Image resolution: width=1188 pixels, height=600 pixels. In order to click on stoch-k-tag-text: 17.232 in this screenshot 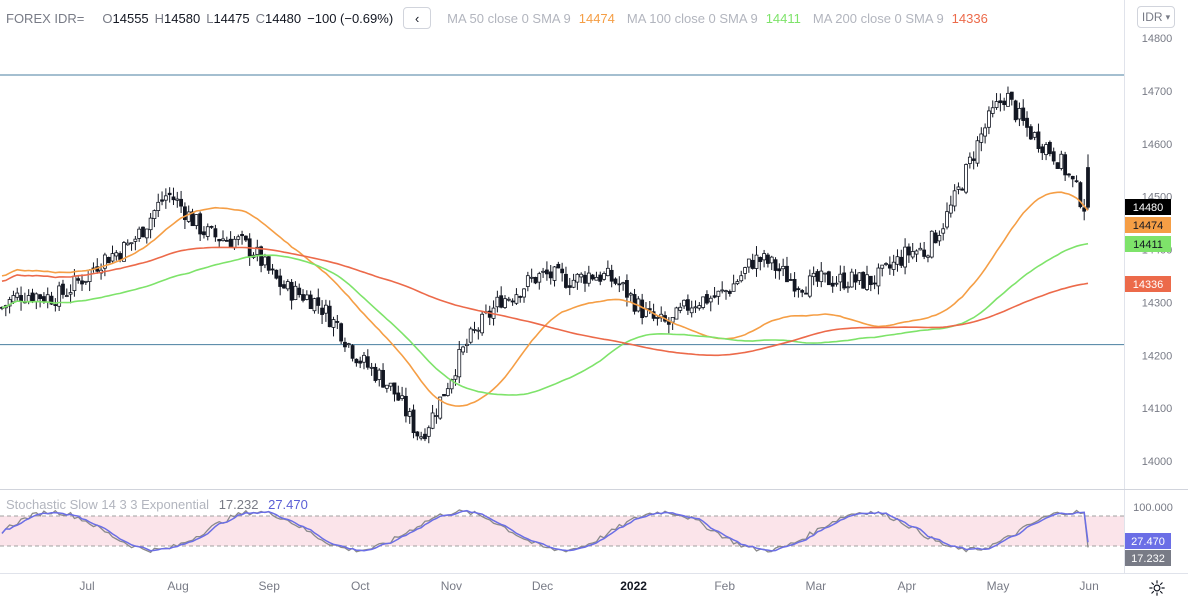, I will do `click(1148, 559)`.